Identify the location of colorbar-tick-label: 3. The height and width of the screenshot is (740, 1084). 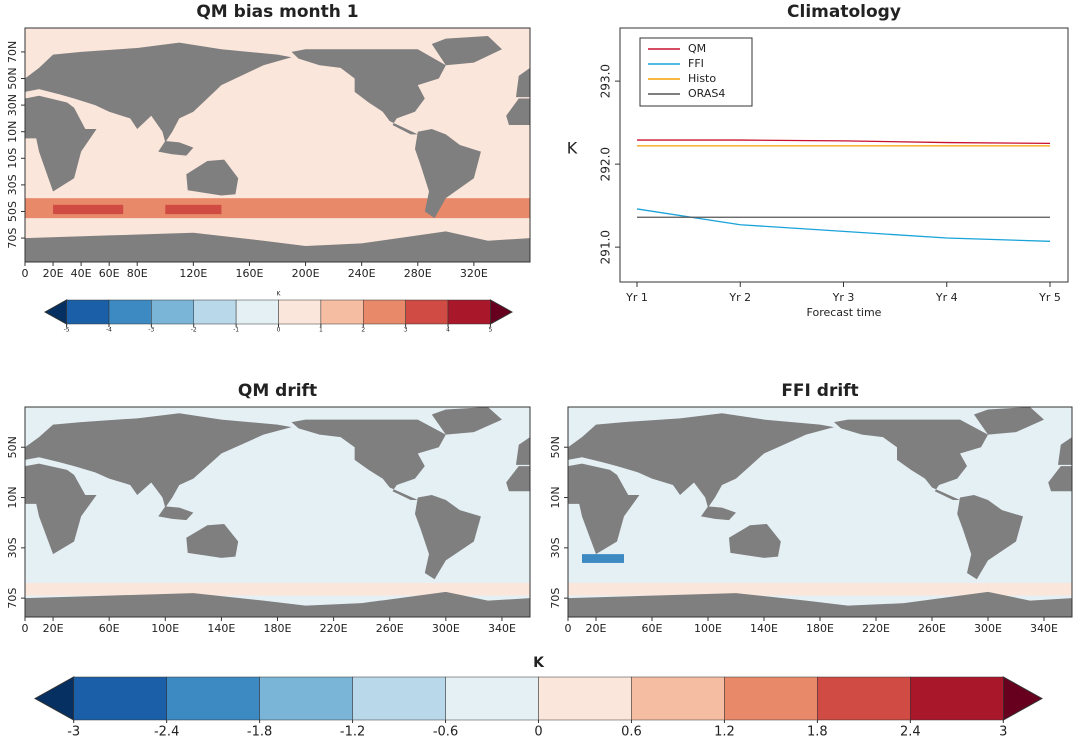
(1003, 732).